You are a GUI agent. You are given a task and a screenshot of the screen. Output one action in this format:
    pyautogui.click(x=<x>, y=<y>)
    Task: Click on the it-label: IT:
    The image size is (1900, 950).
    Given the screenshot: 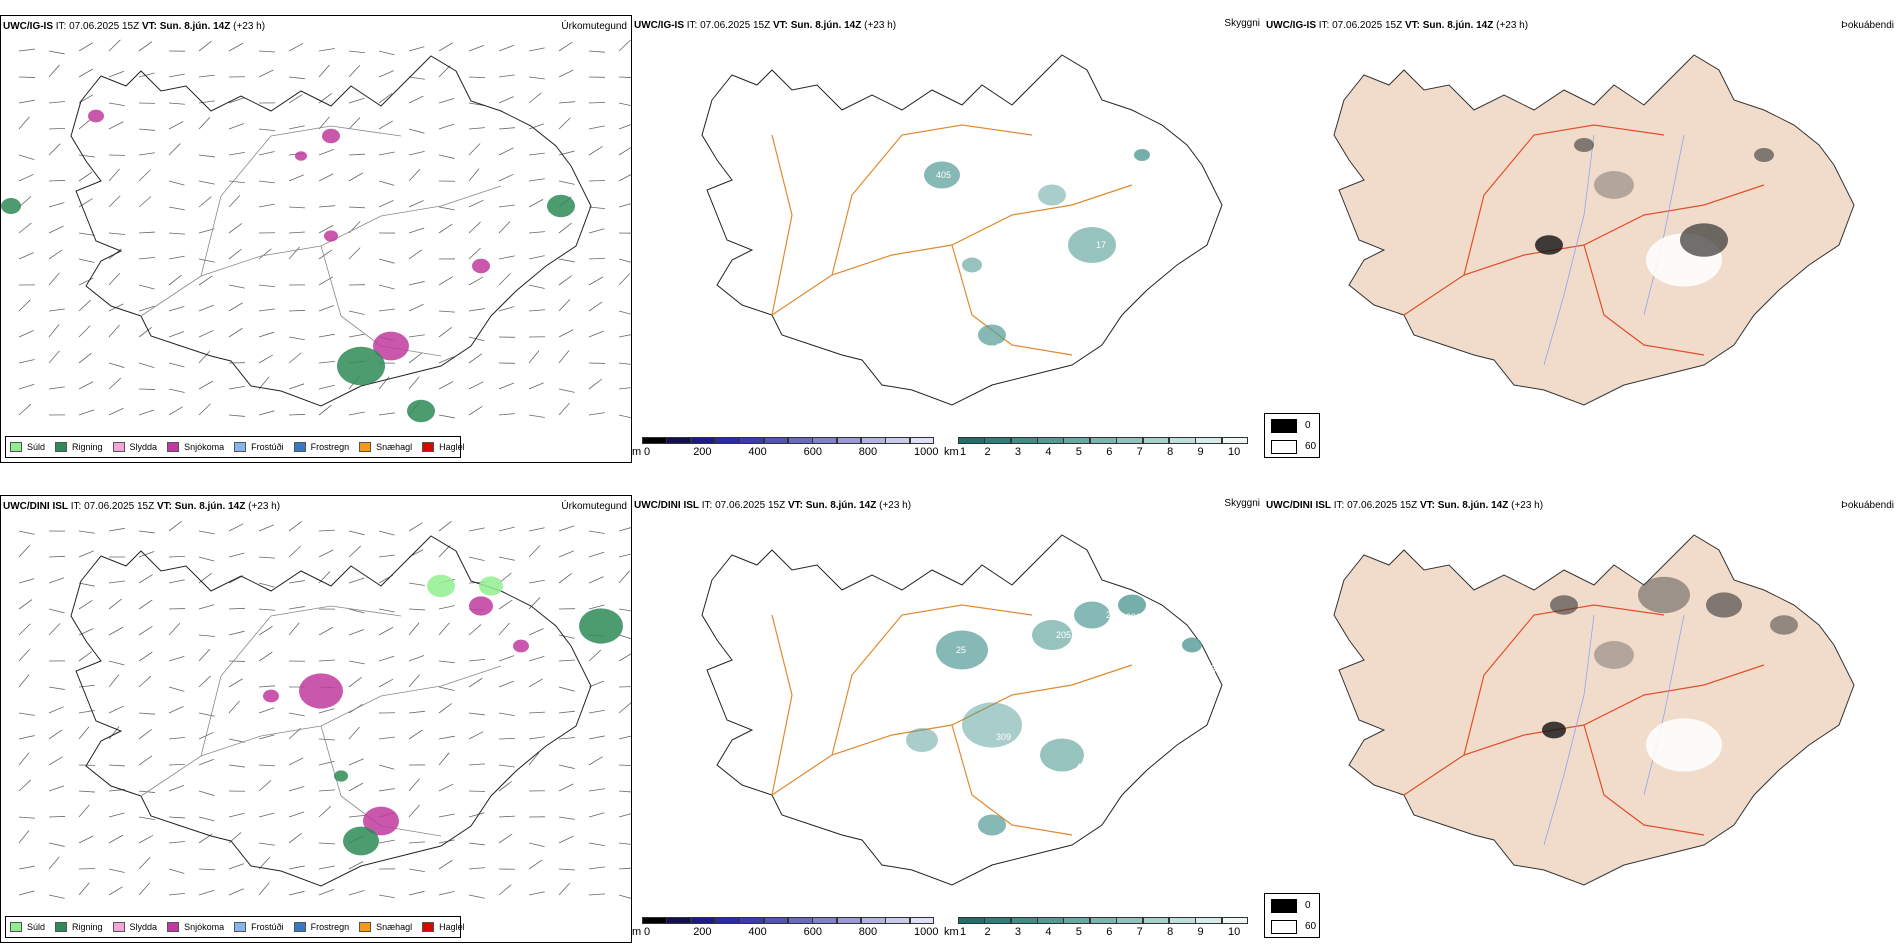 What is the action you would take?
    pyautogui.click(x=707, y=505)
    